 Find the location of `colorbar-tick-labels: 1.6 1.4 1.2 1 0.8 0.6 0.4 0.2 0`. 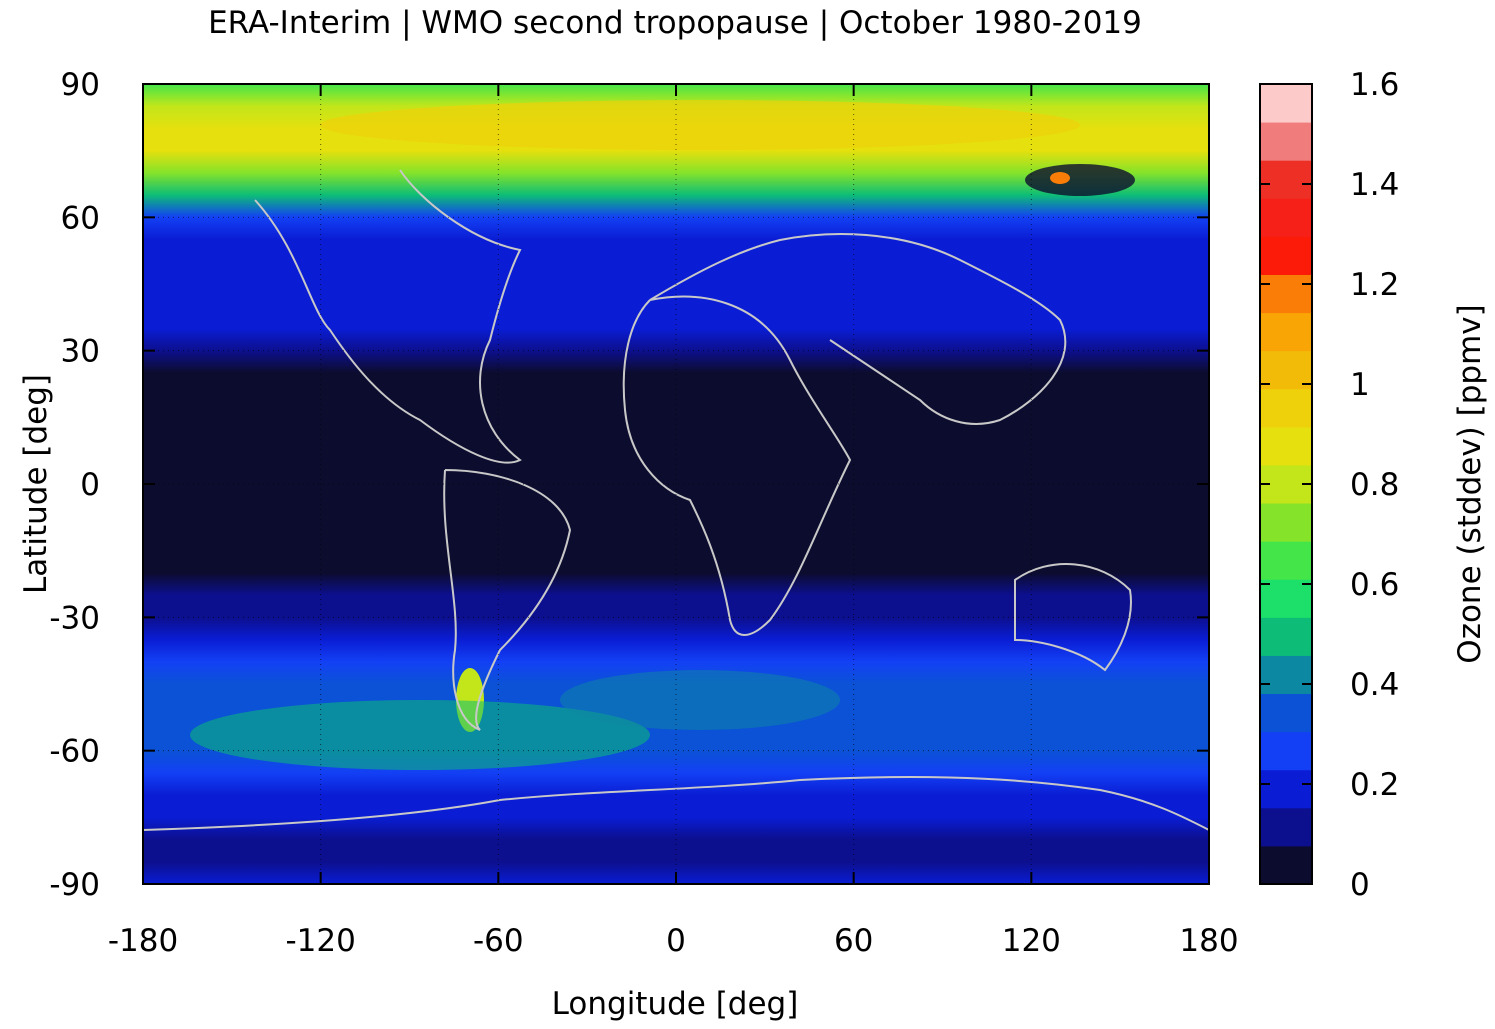

colorbar-tick-labels: 1.6 1.4 1.2 1 0.8 0.6 0.4 0.2 0 is located at coordinates (1374, 485).